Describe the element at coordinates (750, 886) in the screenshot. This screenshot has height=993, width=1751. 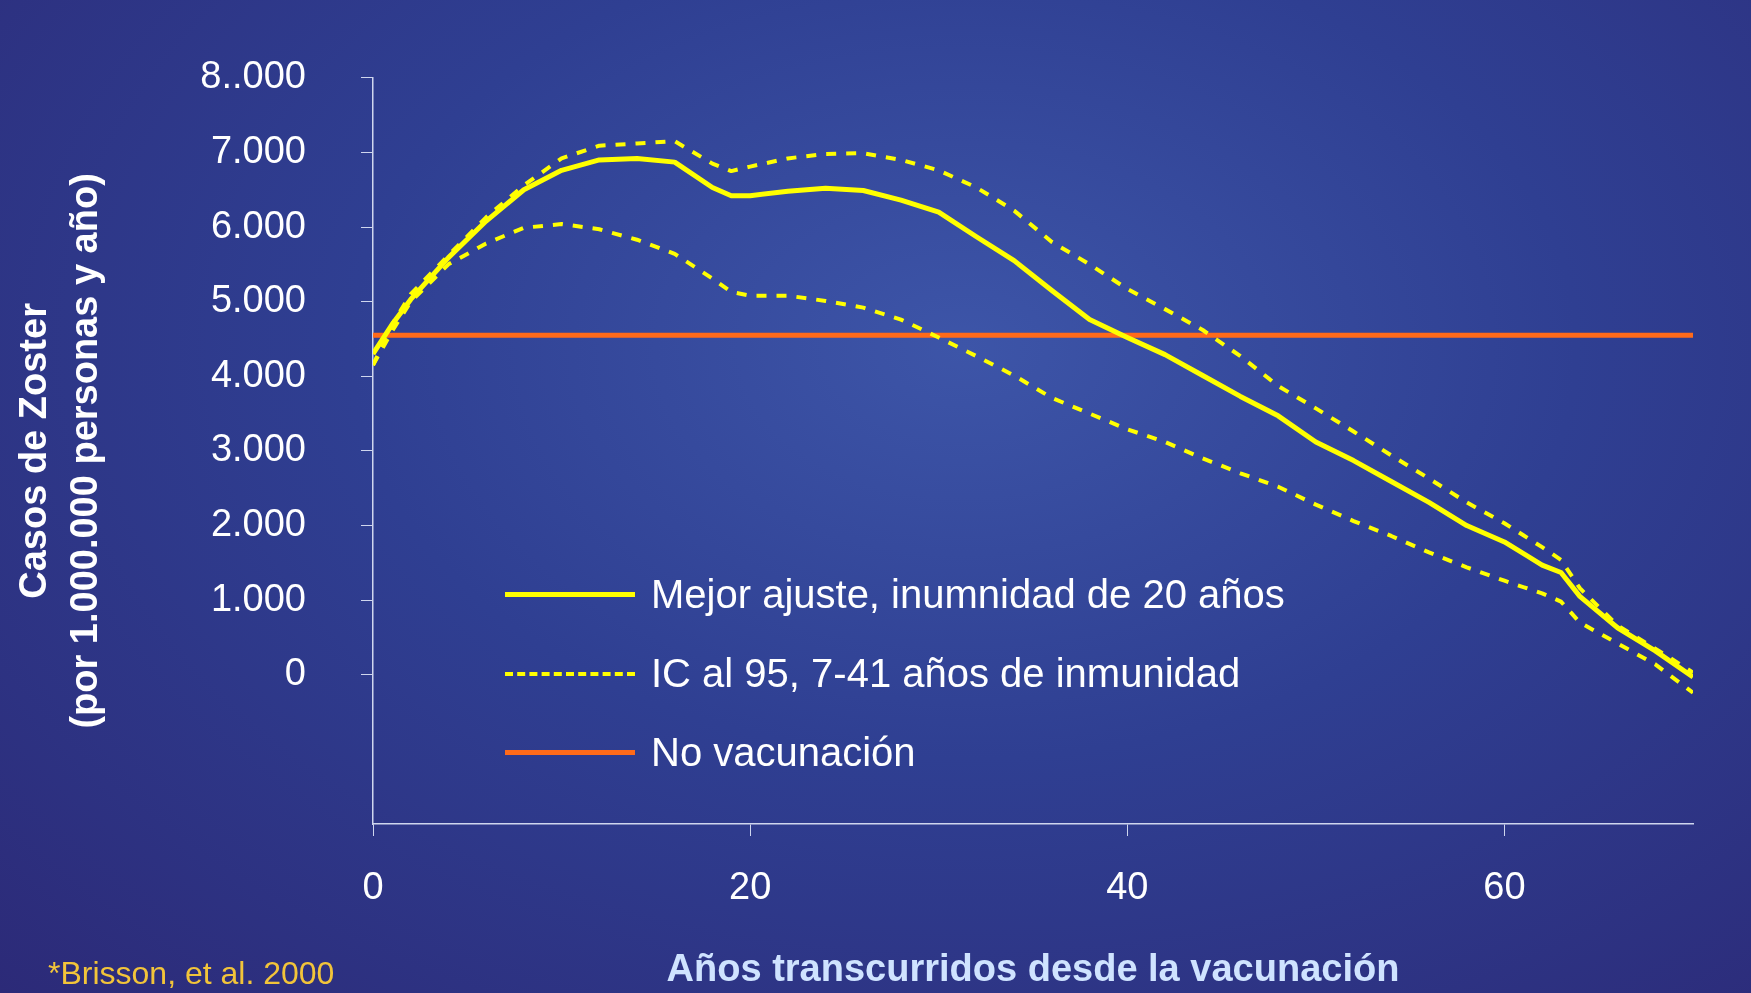
I see `x-tick-label: 20` at that location.